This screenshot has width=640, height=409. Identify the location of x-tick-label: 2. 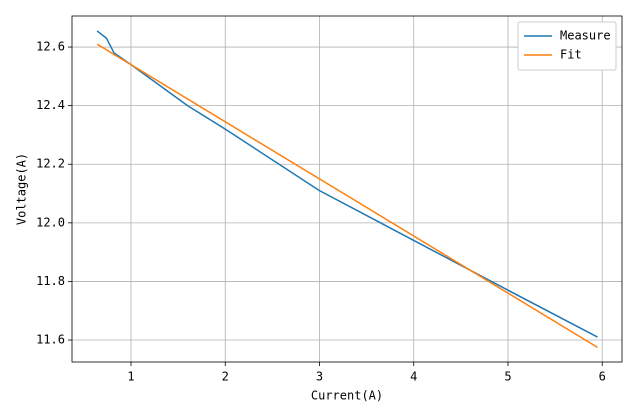
(225, 377).